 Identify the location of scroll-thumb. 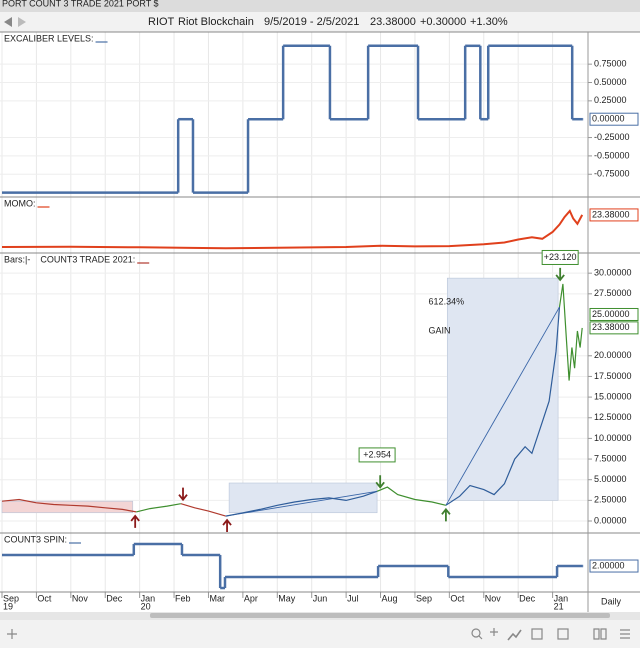
(380, 615).